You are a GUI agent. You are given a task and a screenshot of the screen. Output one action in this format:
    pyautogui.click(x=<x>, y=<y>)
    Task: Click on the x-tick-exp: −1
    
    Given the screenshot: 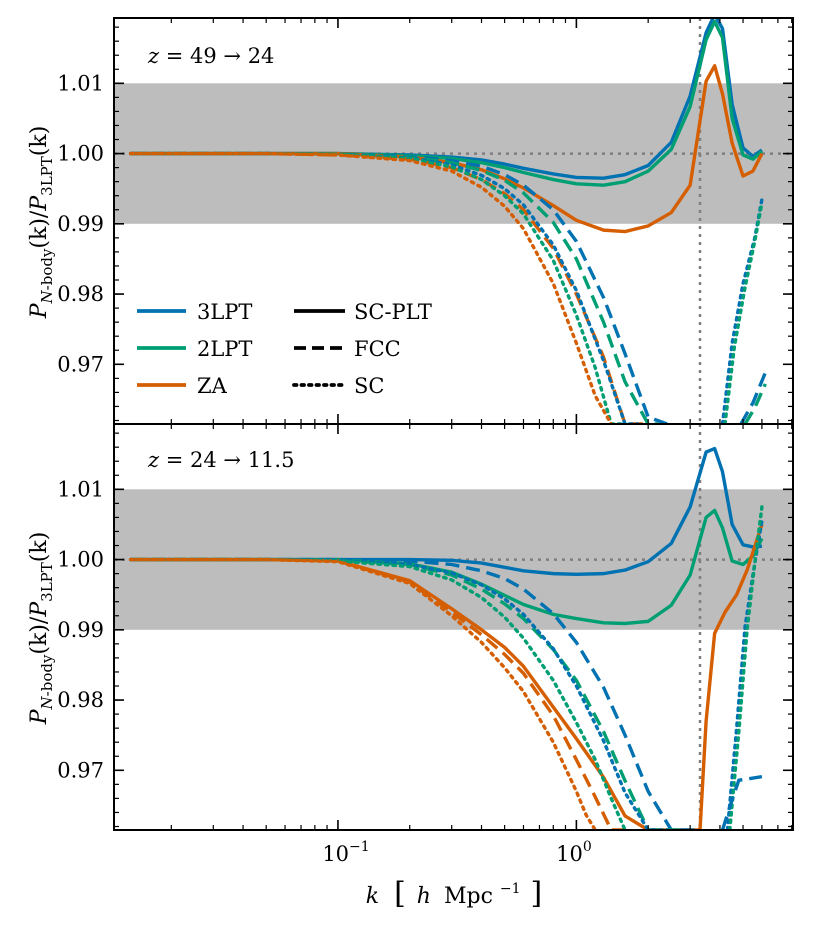 What is the action you would take?
    pyautogui.click(x=359, y=847)
    